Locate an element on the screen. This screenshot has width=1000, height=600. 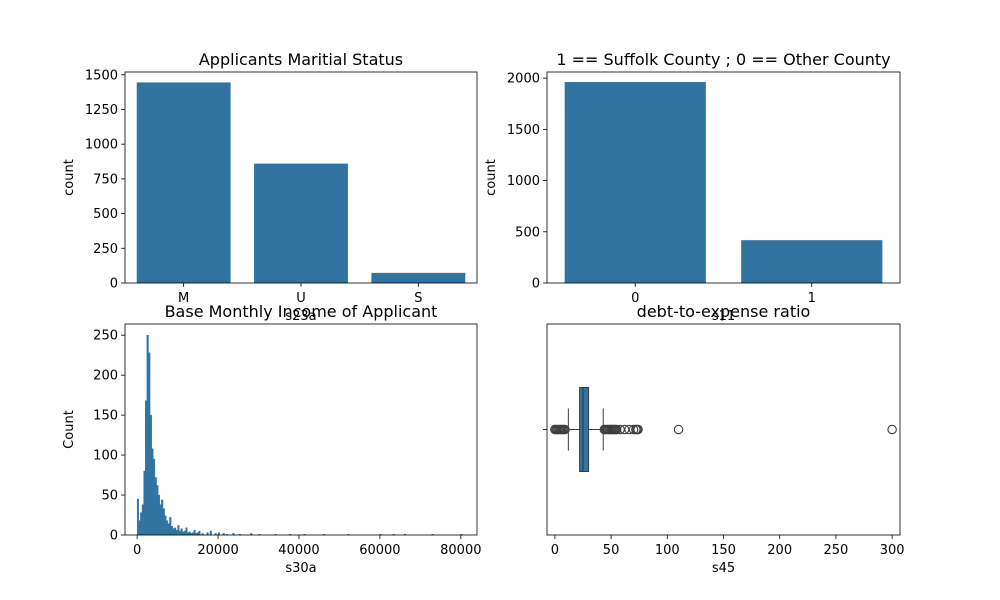
y-tick-label: 200 is located at coordinates (105, 376).